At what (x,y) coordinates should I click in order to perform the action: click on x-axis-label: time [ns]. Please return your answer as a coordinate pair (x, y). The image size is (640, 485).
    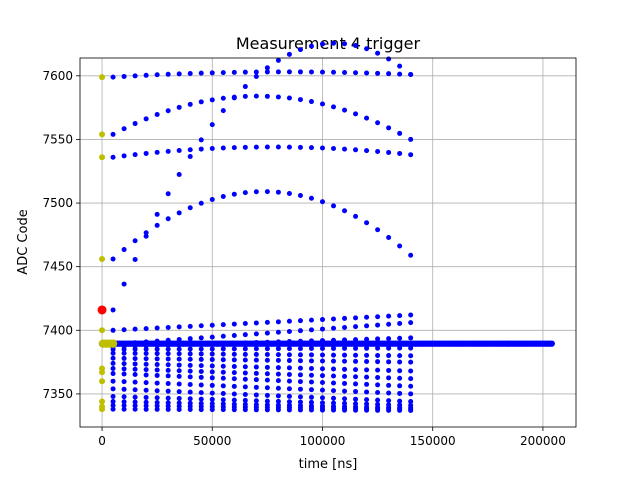
    Looking at the image, I should click on (328, 464).